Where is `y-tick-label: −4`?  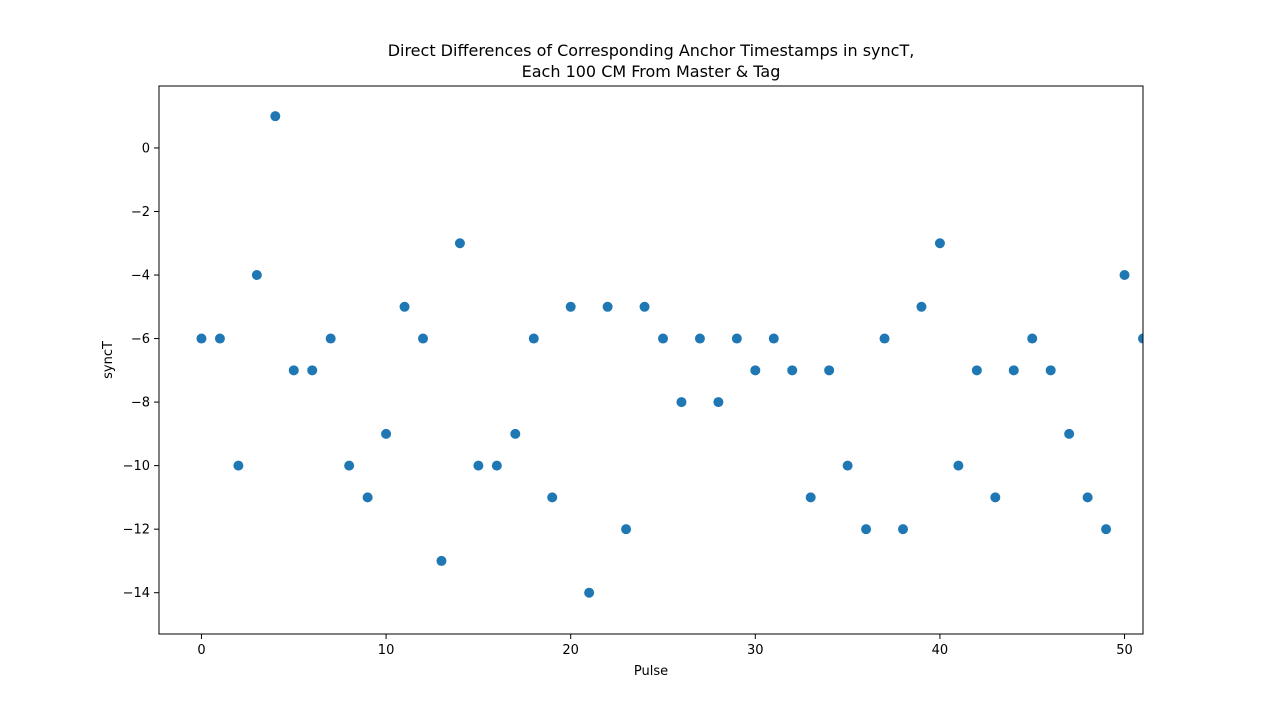
y-tick-label: −4 is located at coordinates (140, 276).